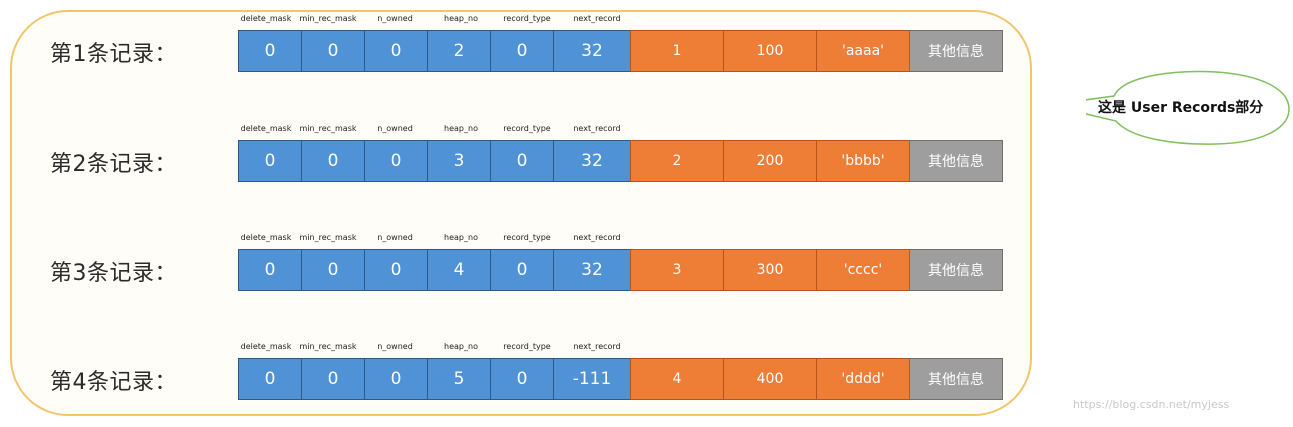 The image size is (1293, 427). What do you see at coordinates (770, 379) in the screenshot?
I see `column-value-cell: 400` at bounding box center [770, 379].